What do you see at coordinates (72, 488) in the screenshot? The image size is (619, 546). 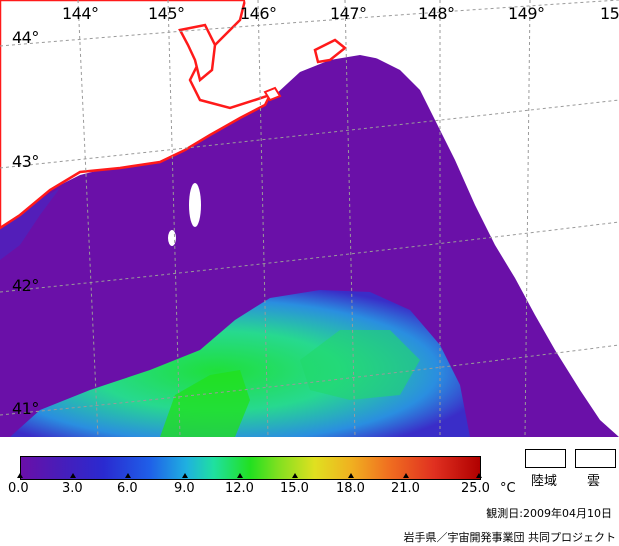 I see `tick-label-3: 3.0` at bounding box center [72, 488].